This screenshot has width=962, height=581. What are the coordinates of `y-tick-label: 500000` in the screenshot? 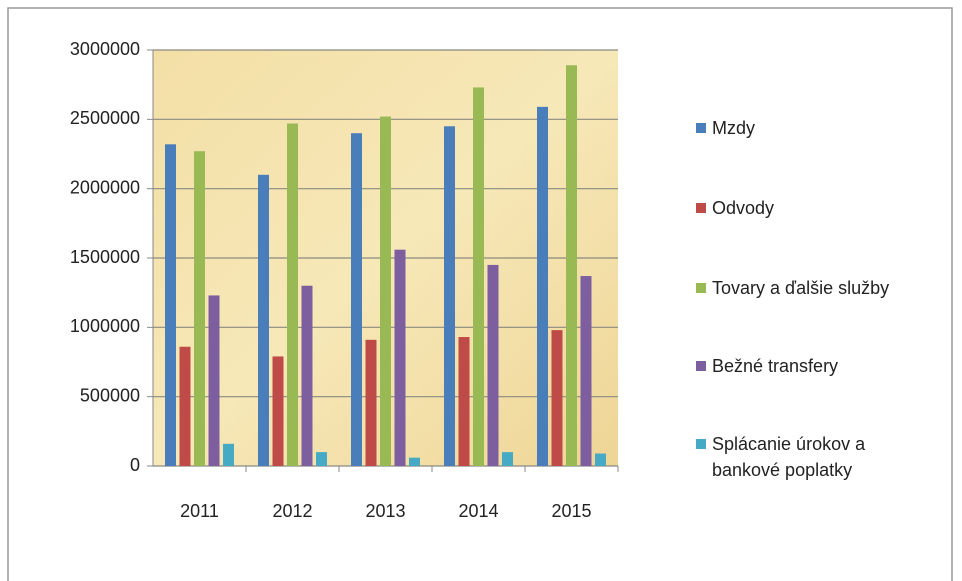 It's located at (110, 395).